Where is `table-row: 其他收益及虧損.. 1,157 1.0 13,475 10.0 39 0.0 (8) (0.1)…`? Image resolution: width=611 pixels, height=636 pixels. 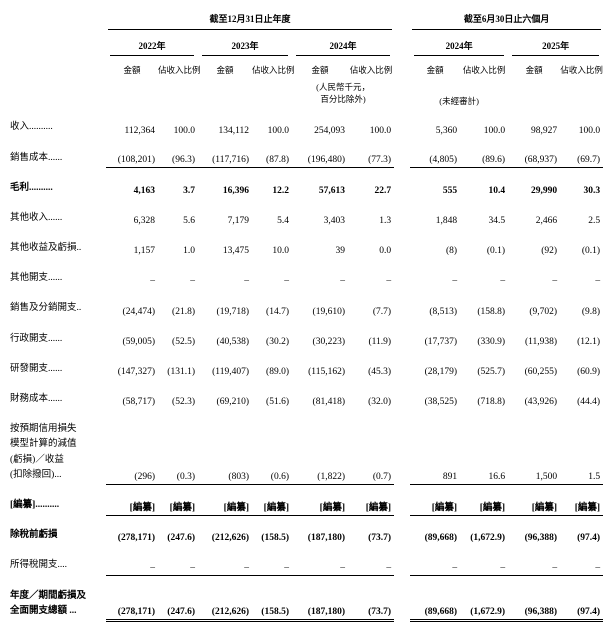
table-row: 其他收益及虧損.. 1,157 1.0 13,475 10.0 39 0.0 (8) (0.1)… is located at coordinates (306, 243).